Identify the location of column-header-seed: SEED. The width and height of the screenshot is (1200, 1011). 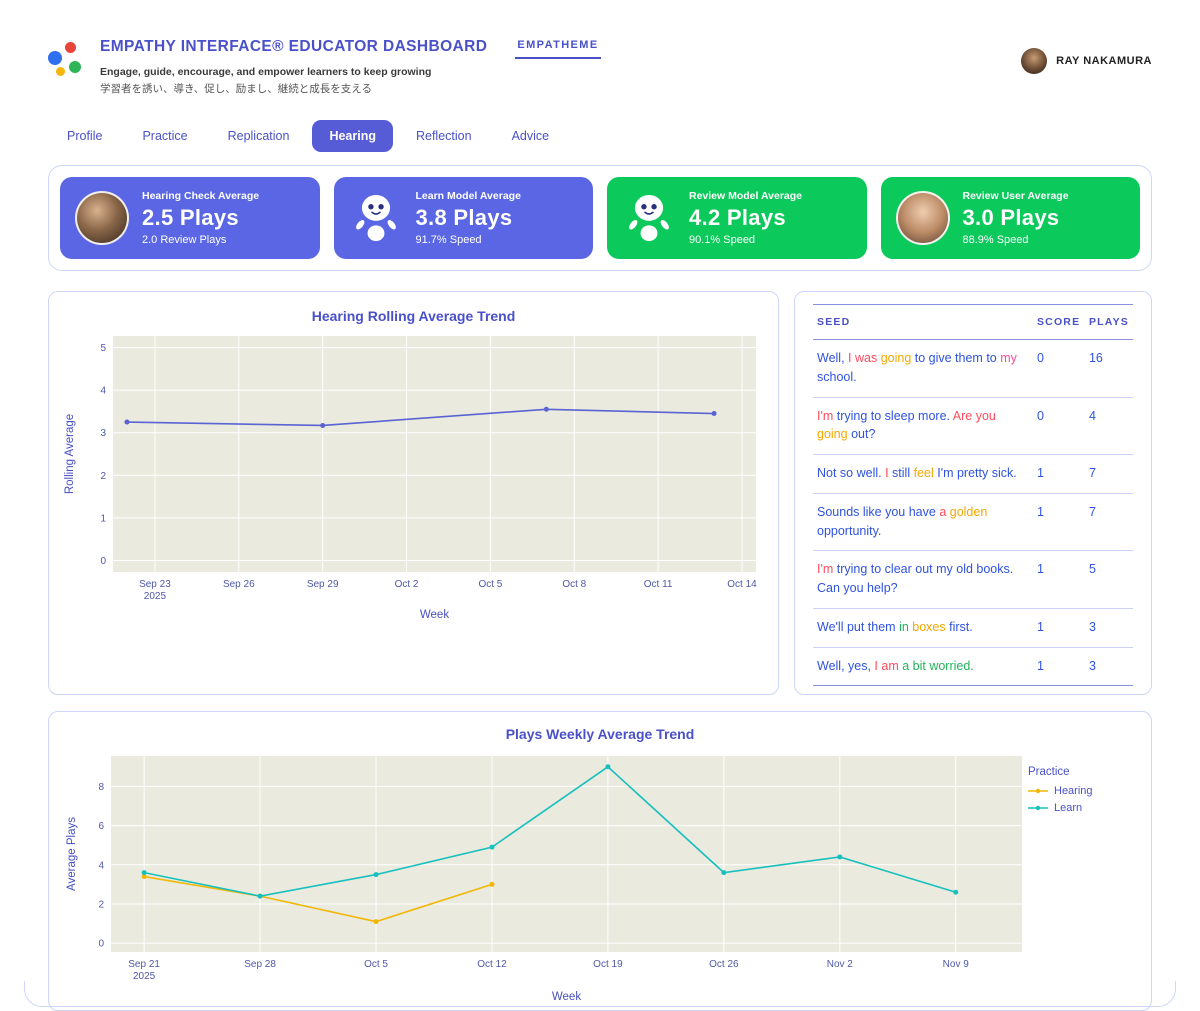
(923, 322).